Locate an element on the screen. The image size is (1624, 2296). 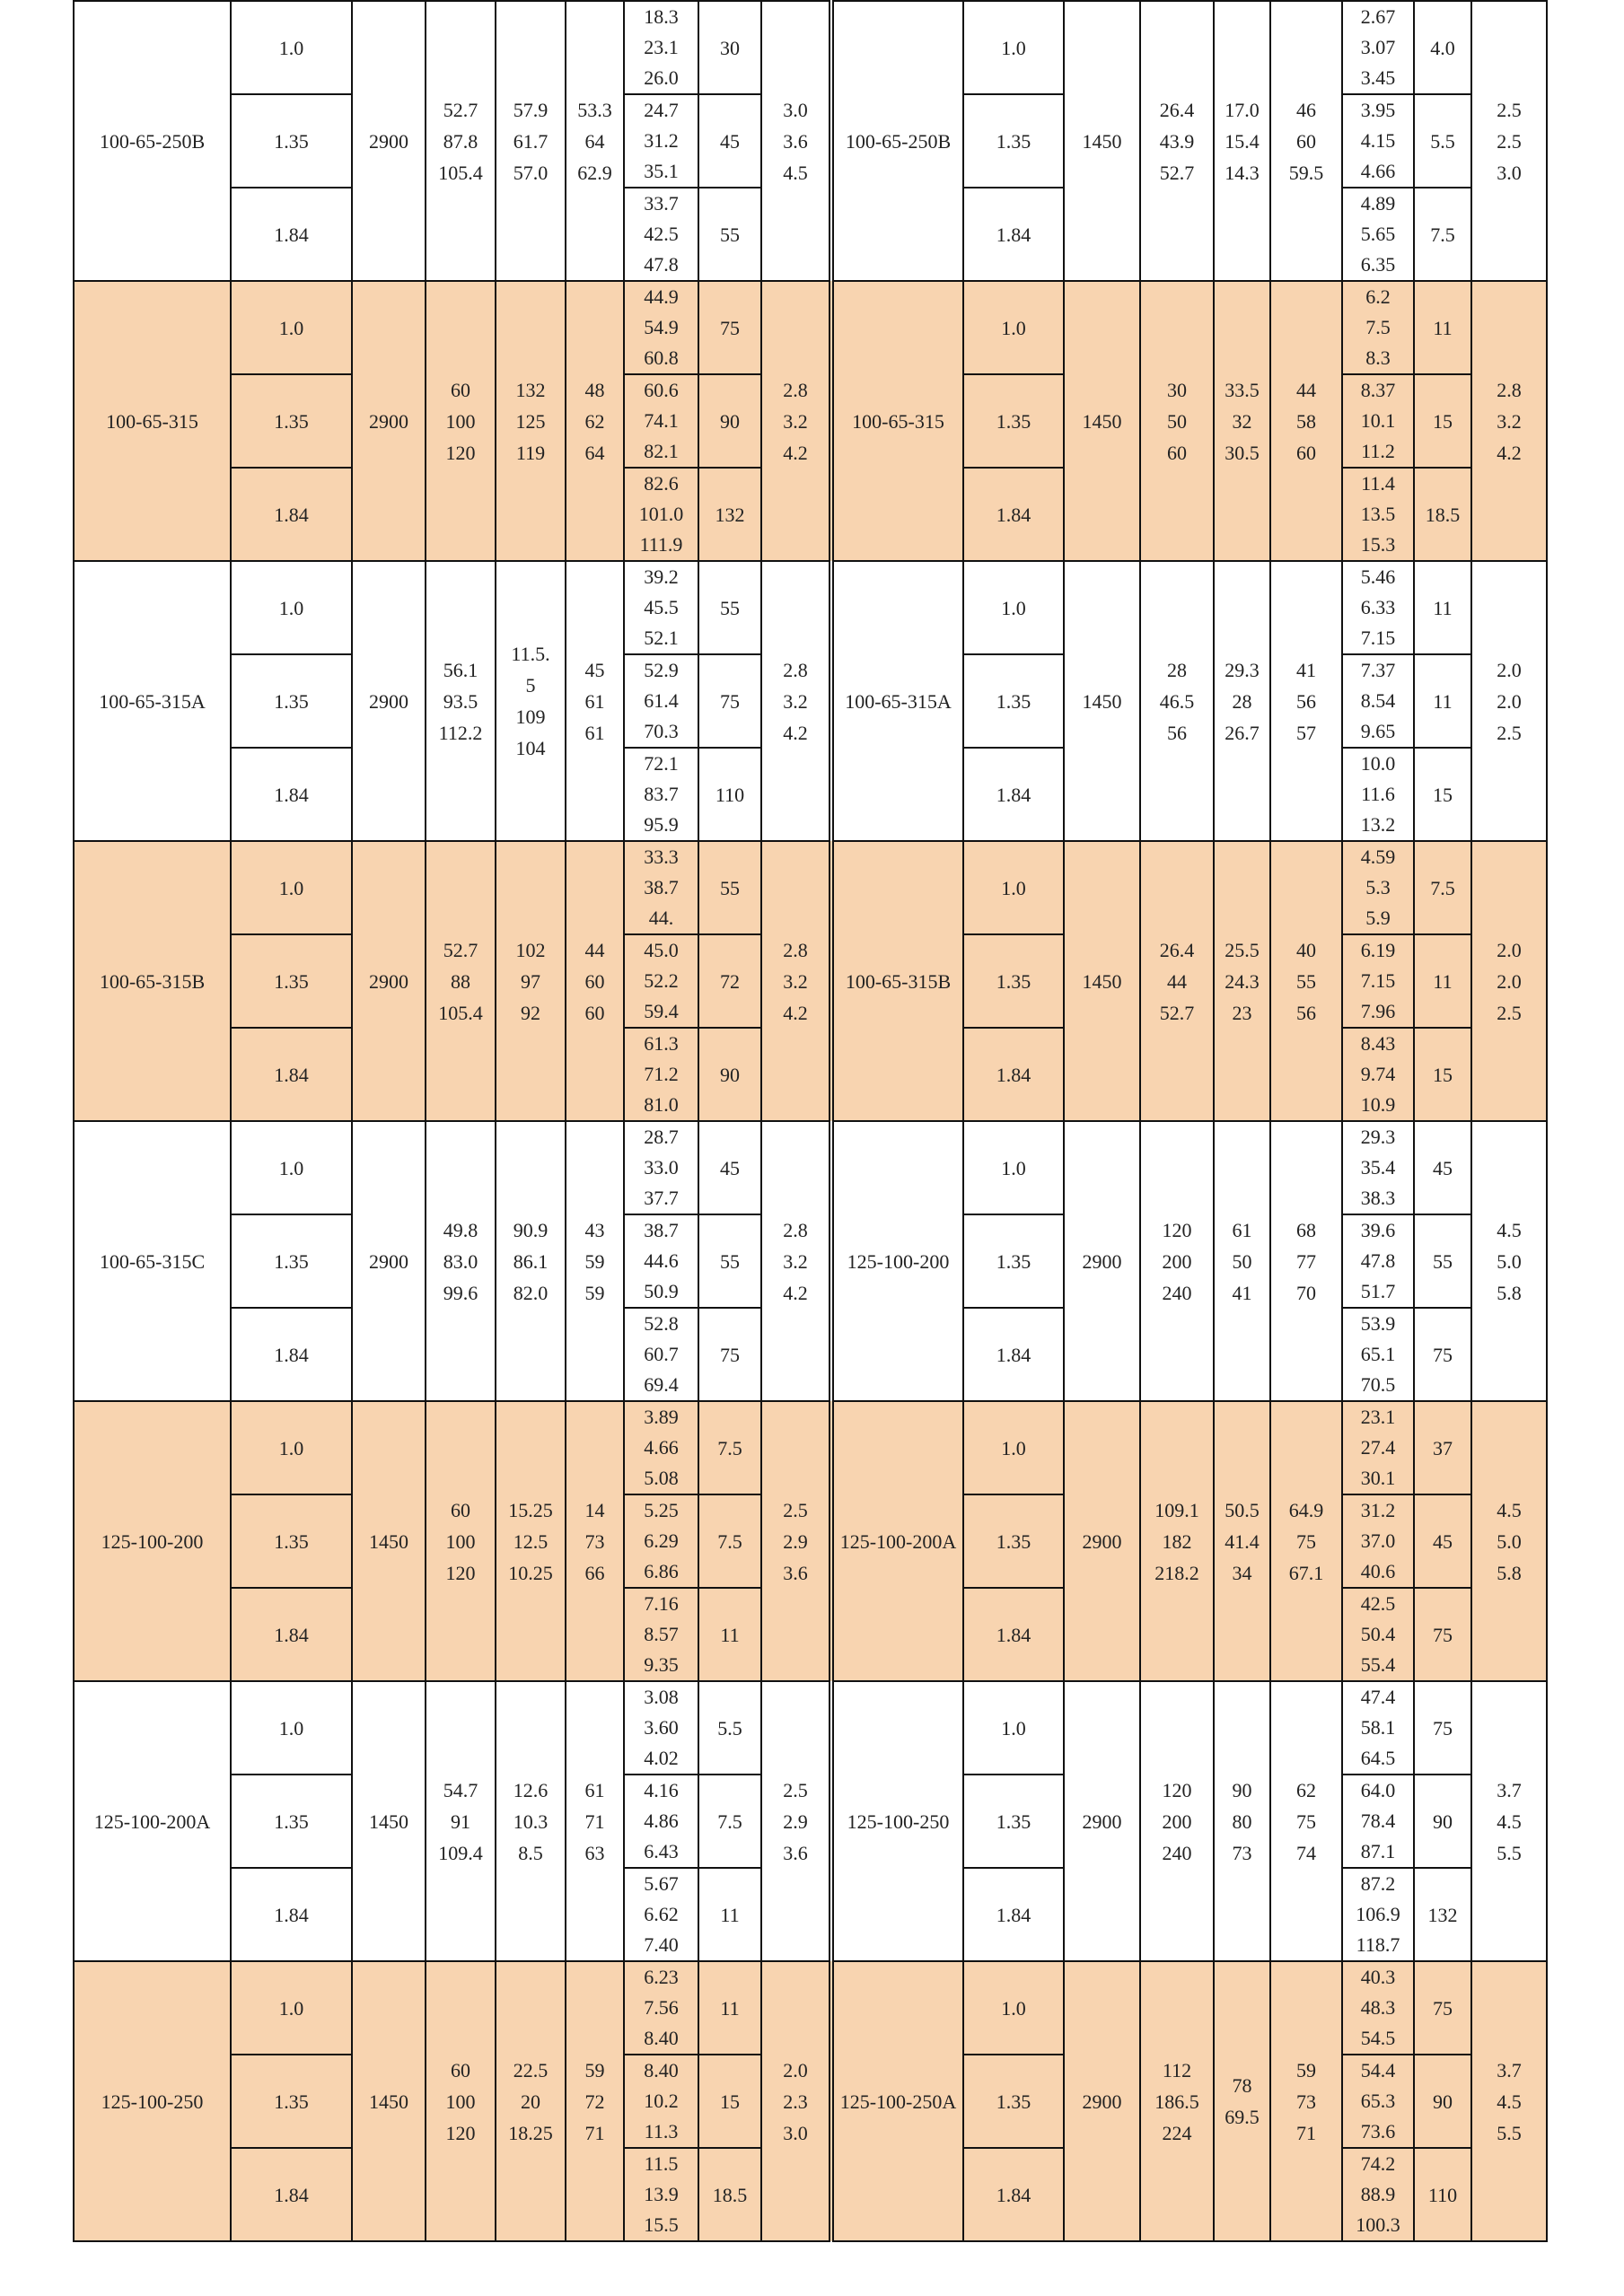
right-motor-power-cell: 45 is located at coordinates (1442, 1167).